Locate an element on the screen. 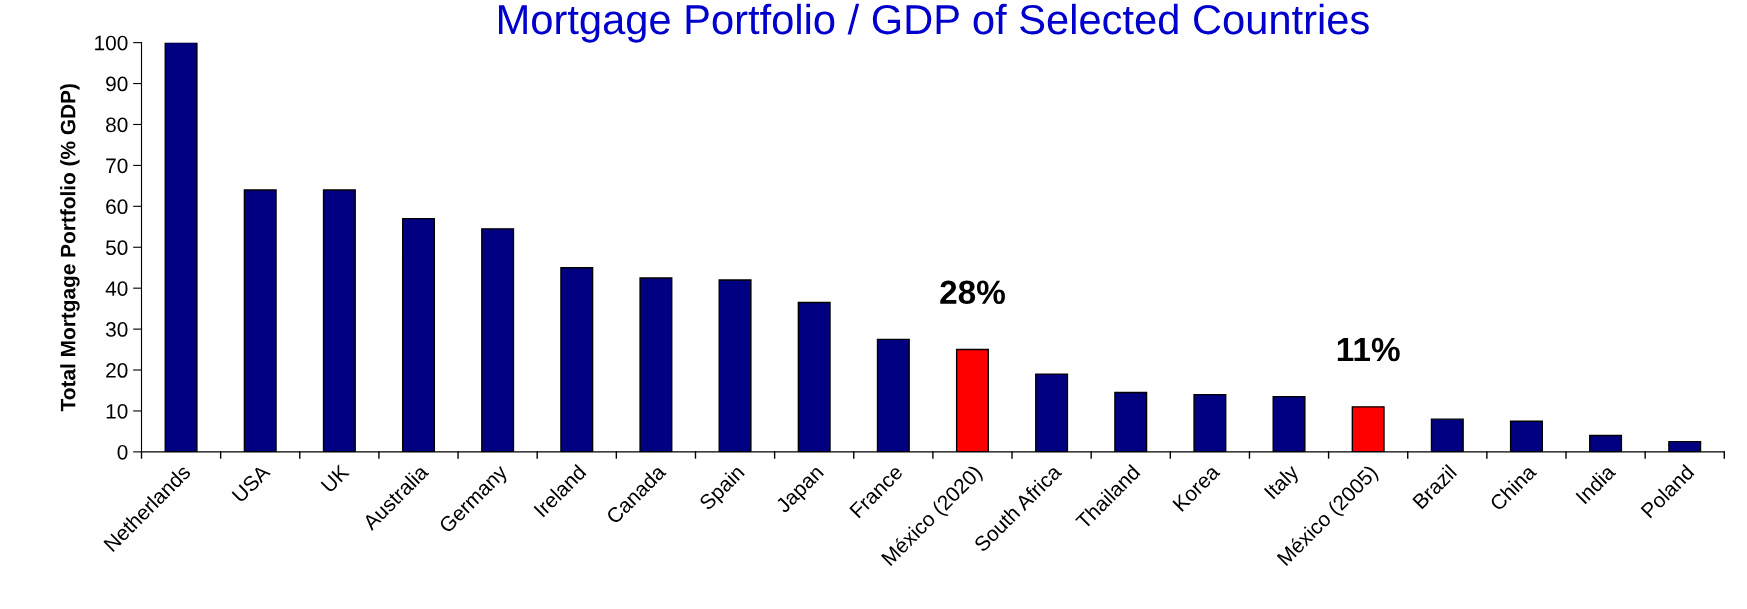 This screenshot has height=609, width=1747. y-tick-label: 40 is located at coordinates (116, 288).